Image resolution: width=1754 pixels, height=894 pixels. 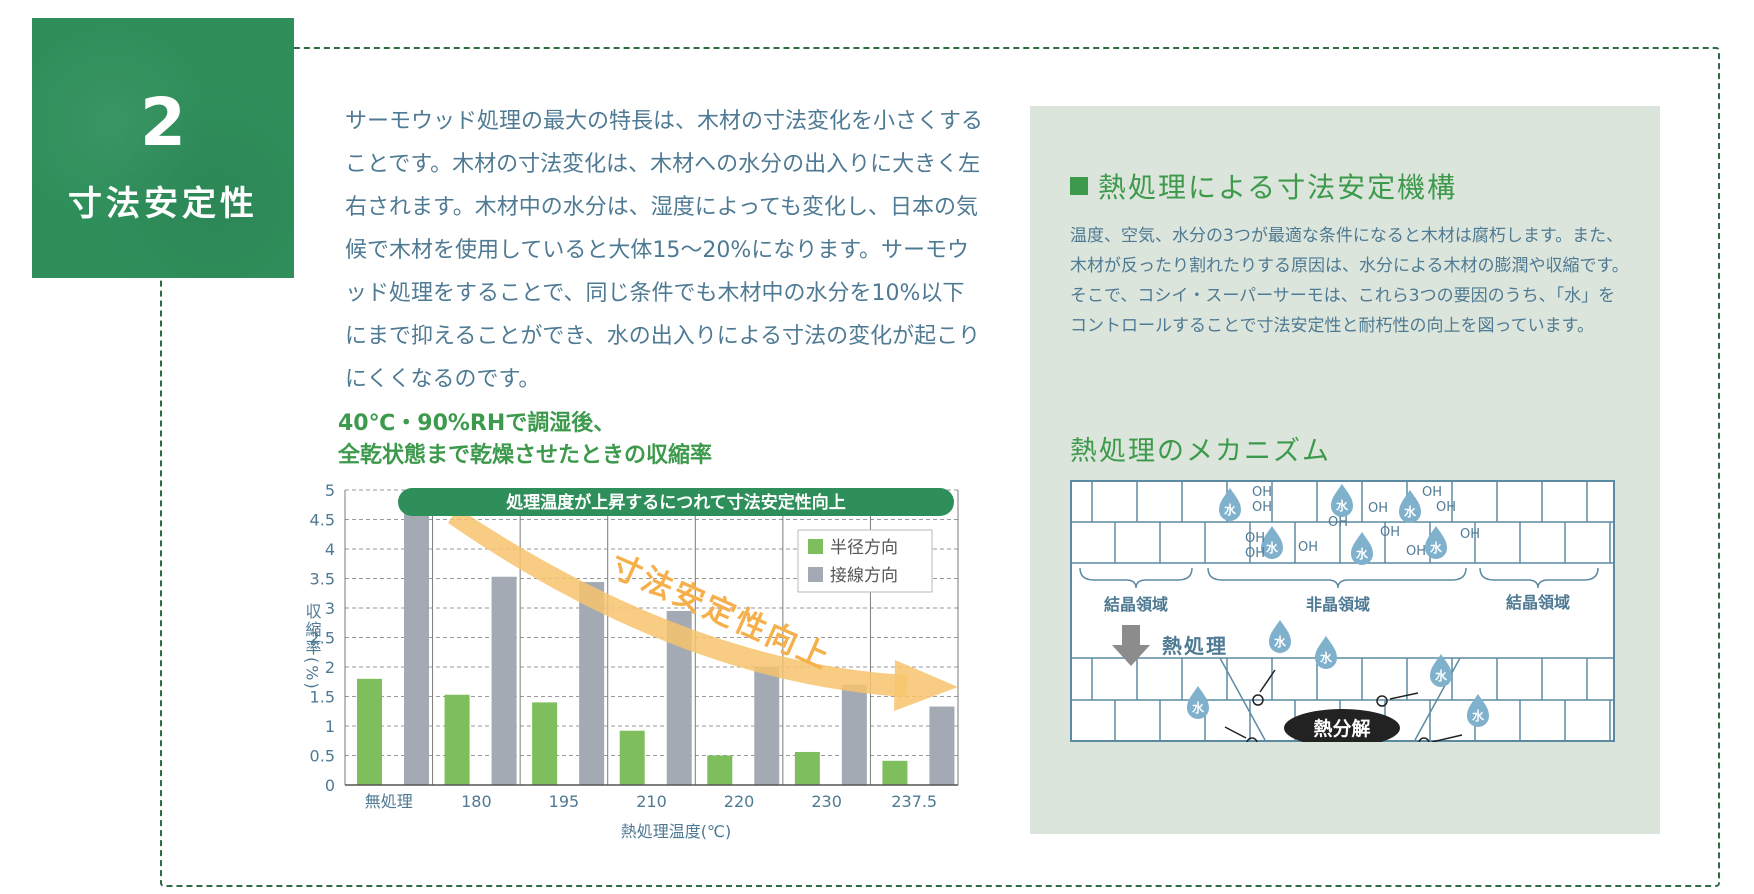 I want to click on x-tick-label: 210, so click(x=651, y=801).